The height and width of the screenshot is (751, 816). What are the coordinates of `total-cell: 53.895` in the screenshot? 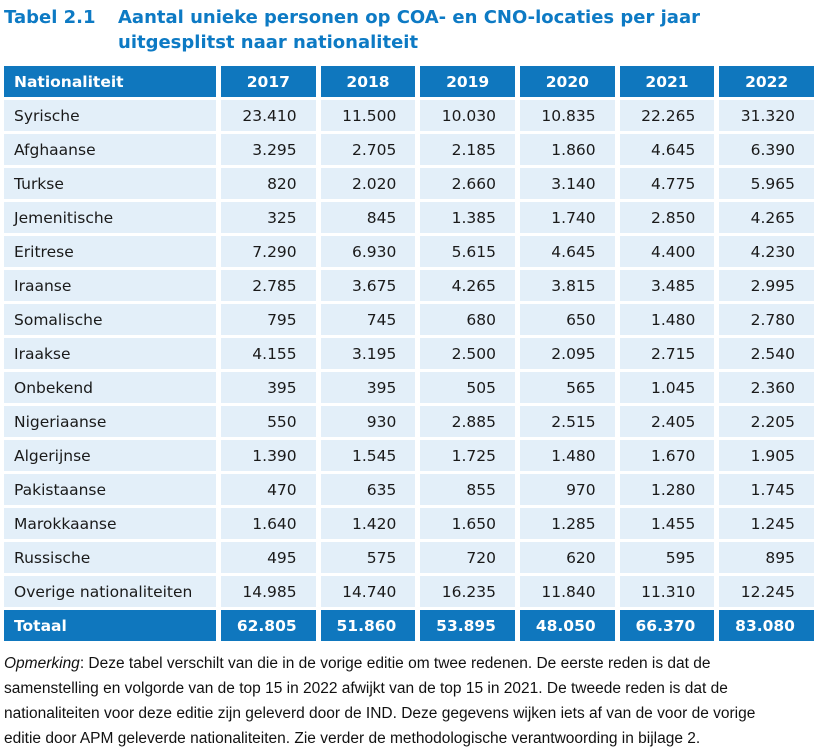 It's located at (467, 625).